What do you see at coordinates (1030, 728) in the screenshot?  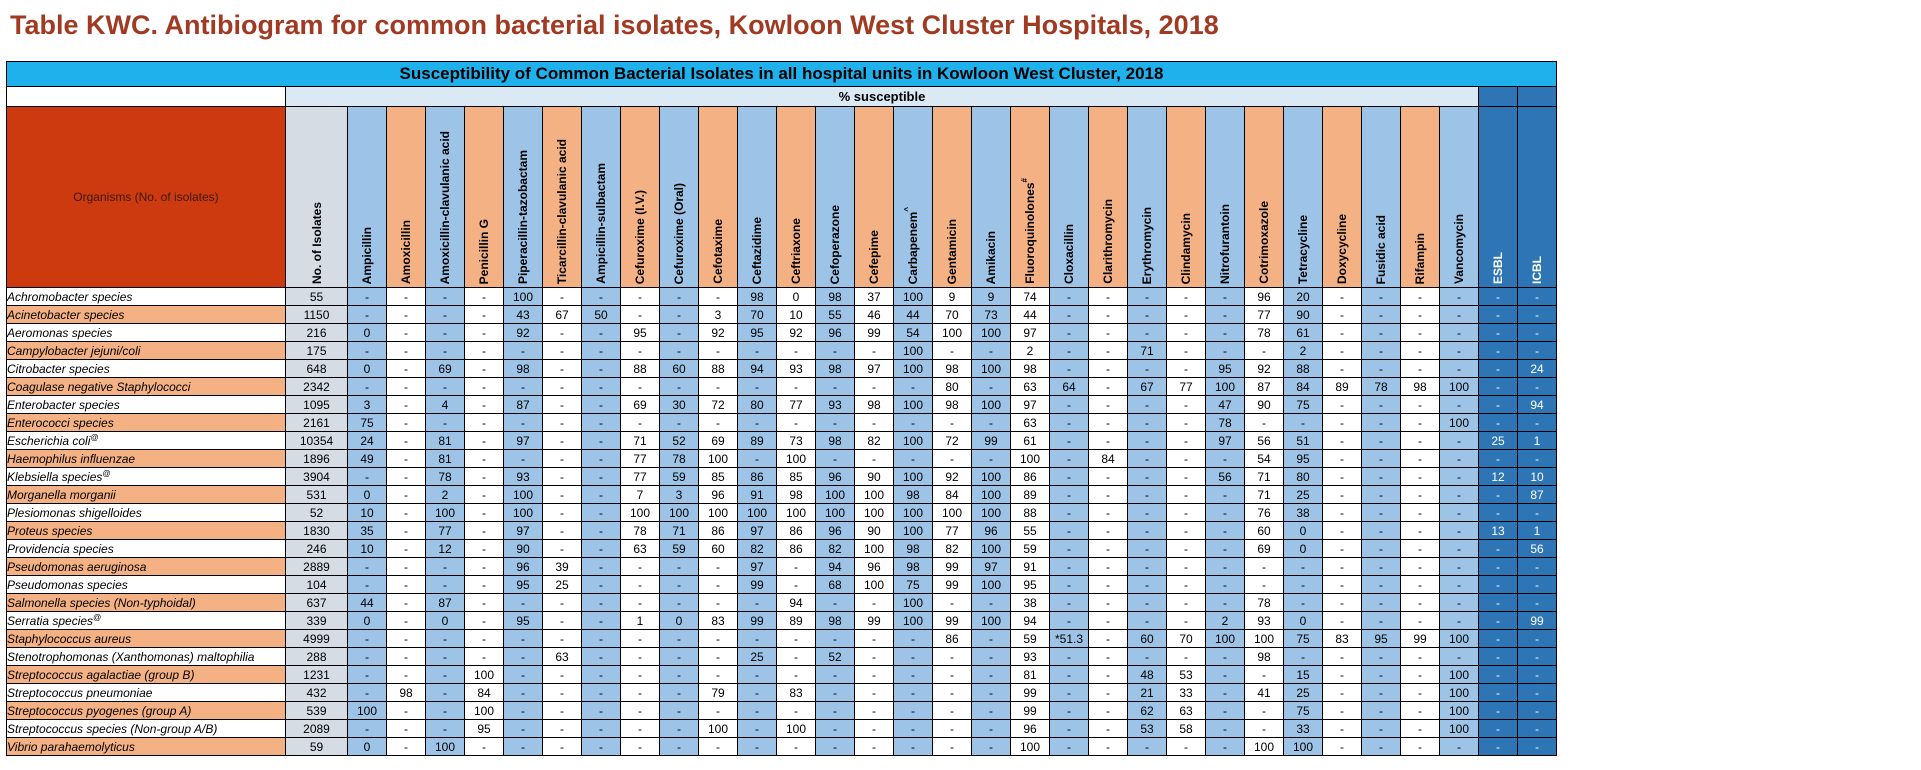 I see `table-cell: 96` at bounding box center [1030, 728].